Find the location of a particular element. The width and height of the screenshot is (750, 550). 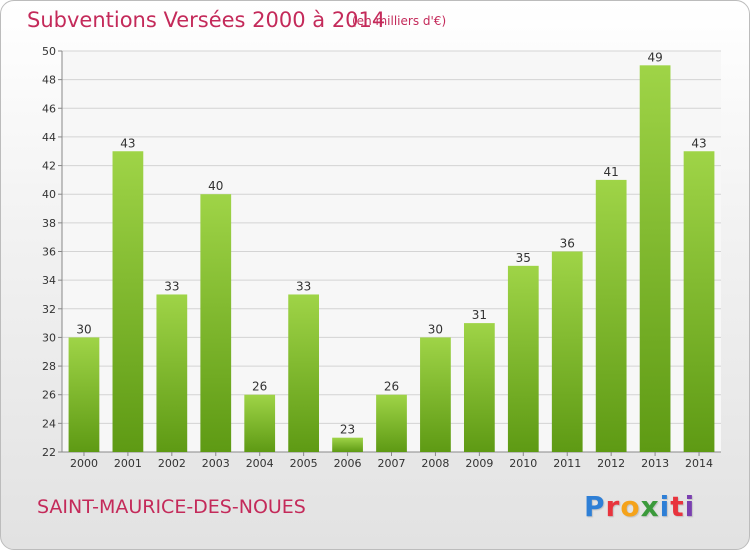

x-tick-label: 2011 is located at coordinates (567, 463).